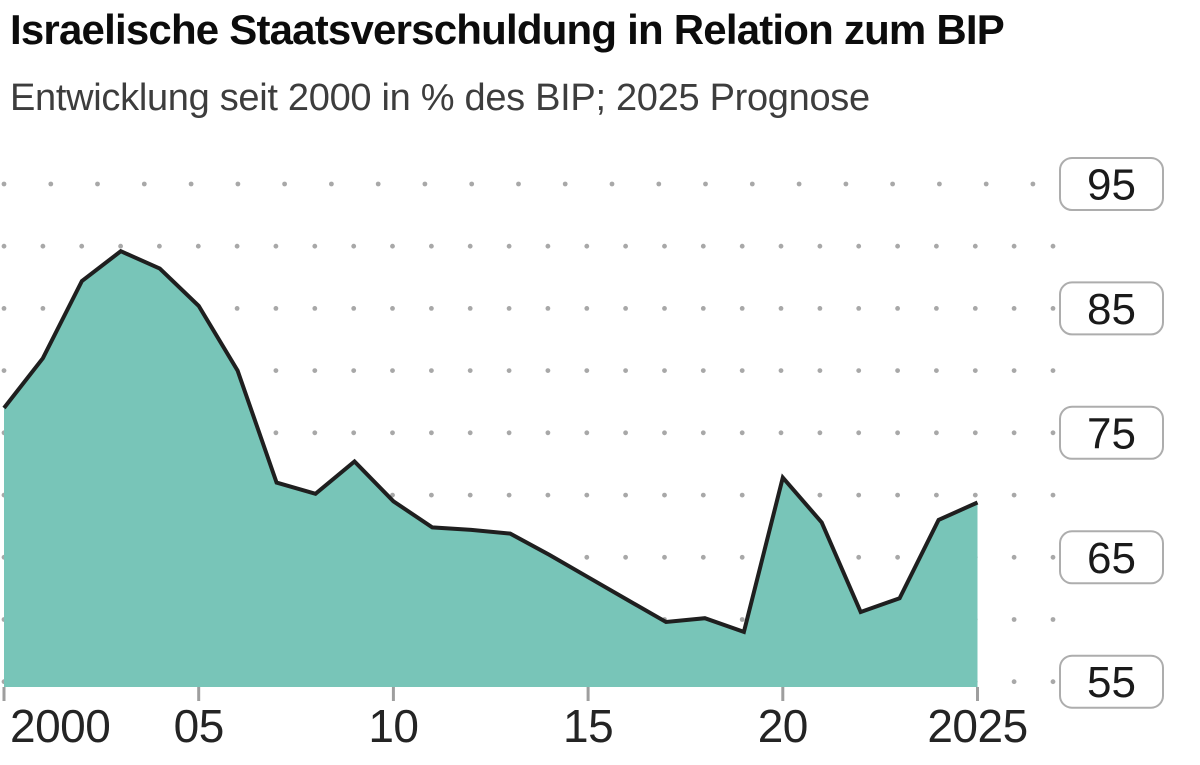  I want to click on y-axis: 95 85 75 65 55, so click(1111, 433).